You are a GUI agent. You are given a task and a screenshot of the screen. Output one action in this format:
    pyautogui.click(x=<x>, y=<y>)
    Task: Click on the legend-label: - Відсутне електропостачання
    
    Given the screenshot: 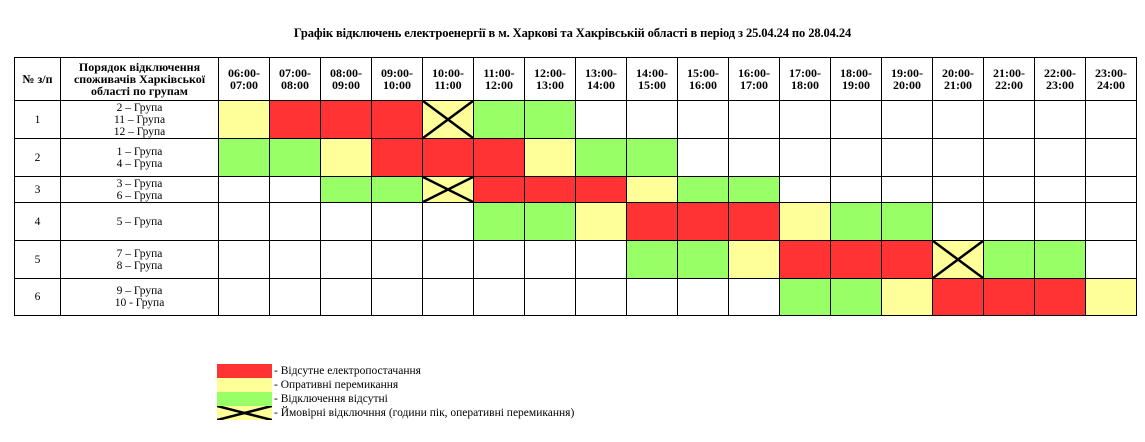 What is the action you would take?
    pyautogui.click(x=347, y=371)
    